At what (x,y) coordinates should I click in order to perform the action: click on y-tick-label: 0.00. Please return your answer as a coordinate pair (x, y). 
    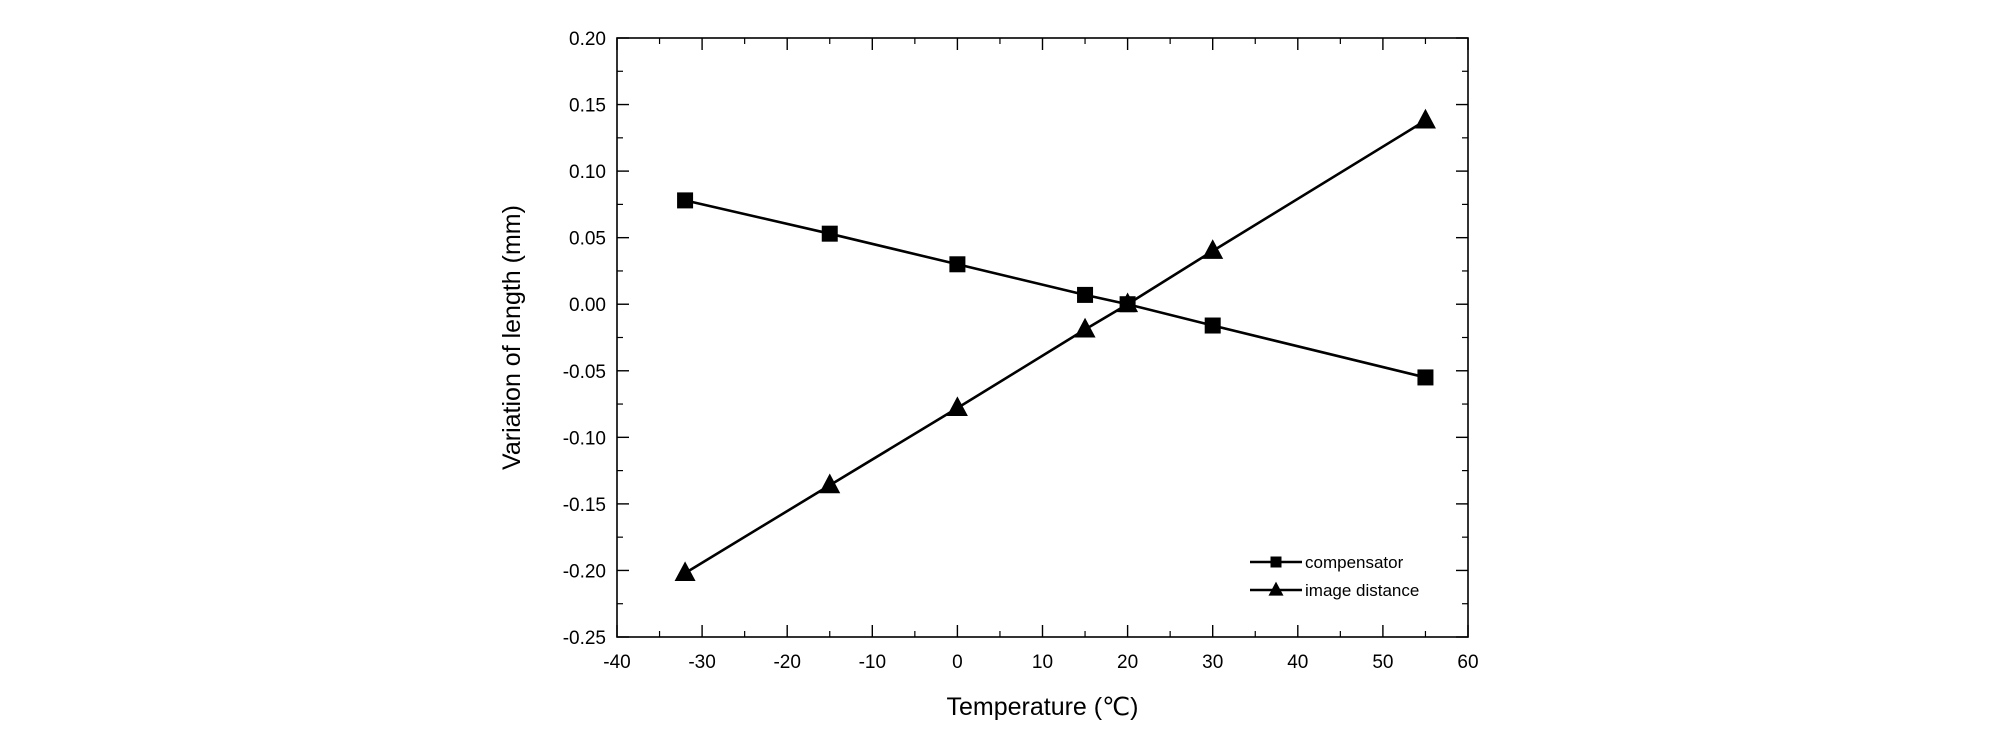
    Looking at the image, I should click on (587, 305).